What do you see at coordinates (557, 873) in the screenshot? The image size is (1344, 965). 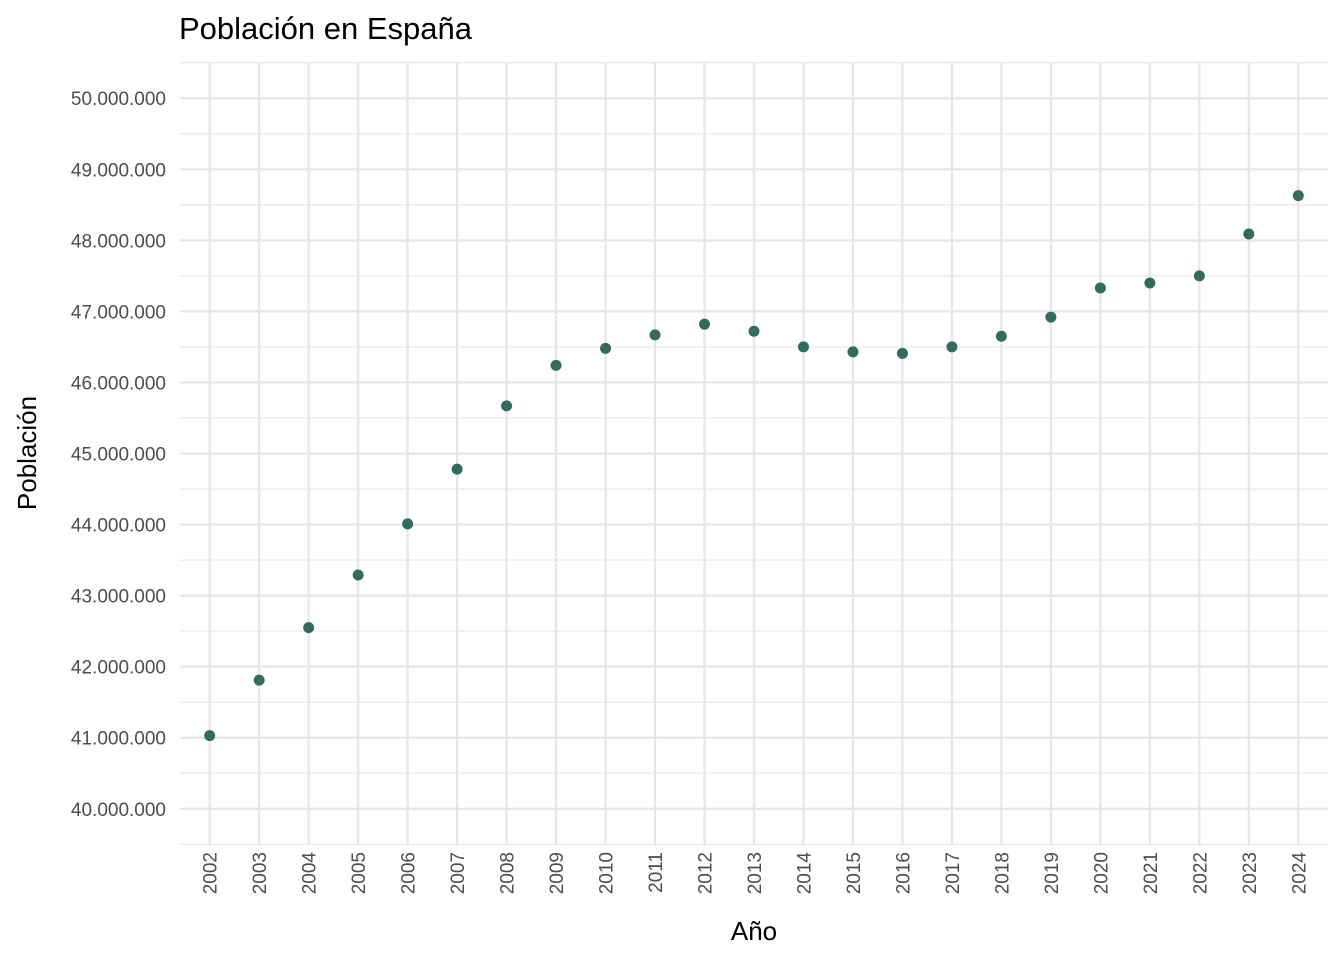 I see `x-tick-label: 2009` at bounding box center [557, 873].